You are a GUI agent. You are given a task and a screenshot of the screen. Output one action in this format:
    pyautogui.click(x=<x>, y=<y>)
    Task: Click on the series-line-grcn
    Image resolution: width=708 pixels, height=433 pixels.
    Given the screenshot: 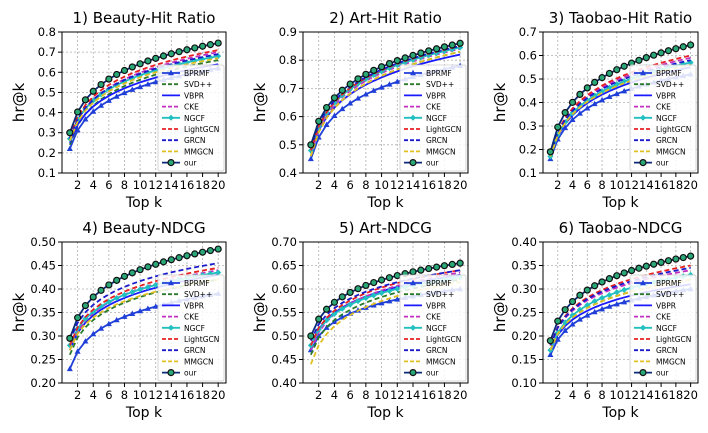 What is the action you would take?
    pyautogui.click(x=385, y=96)
    